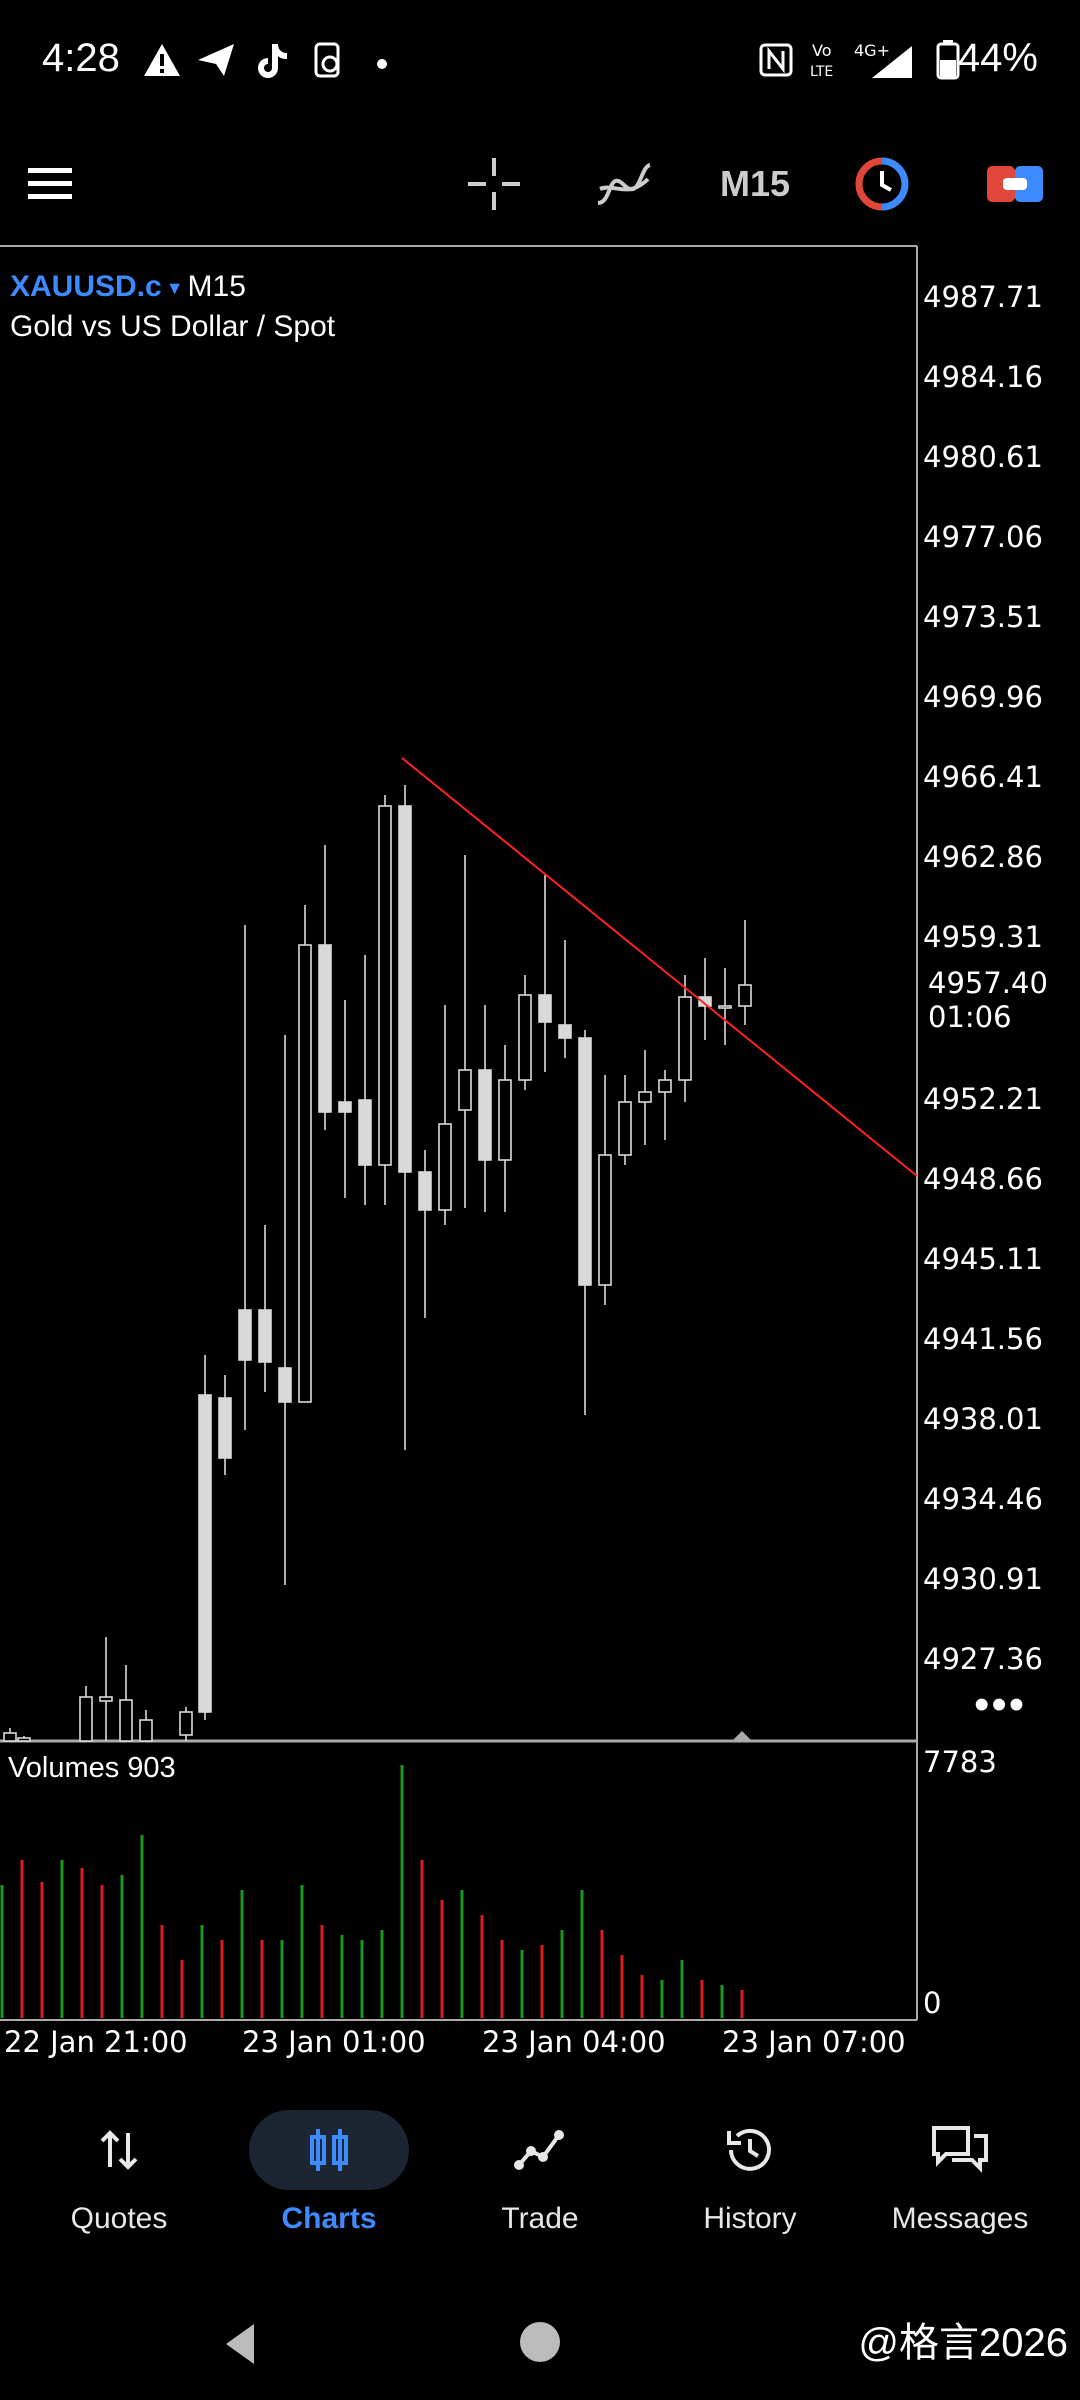 Image resolution: width=1080 pixels, height=2400 pixels. I want to click on bar-countdown: 01:06, so click(970, 1017).